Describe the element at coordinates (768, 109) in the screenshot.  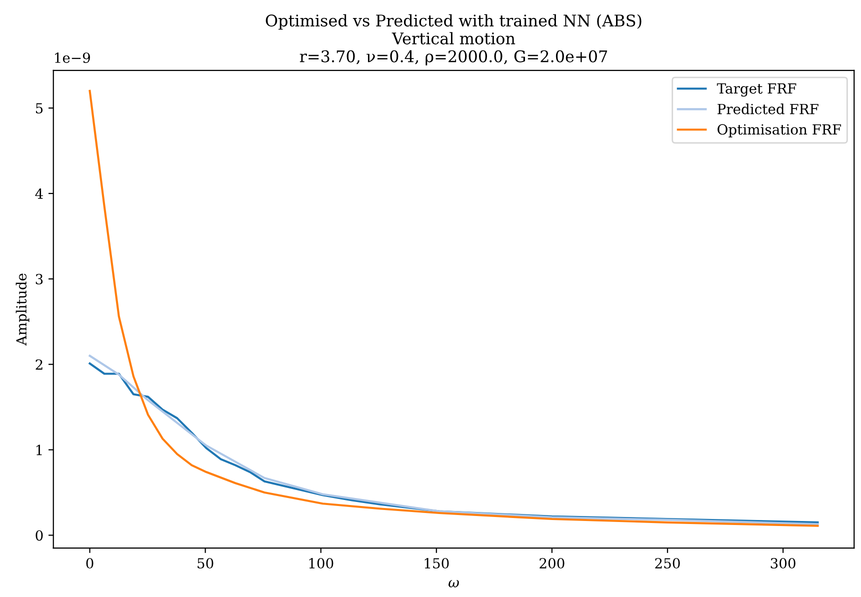
I see `legend-label: Predicted FRF` at that location.